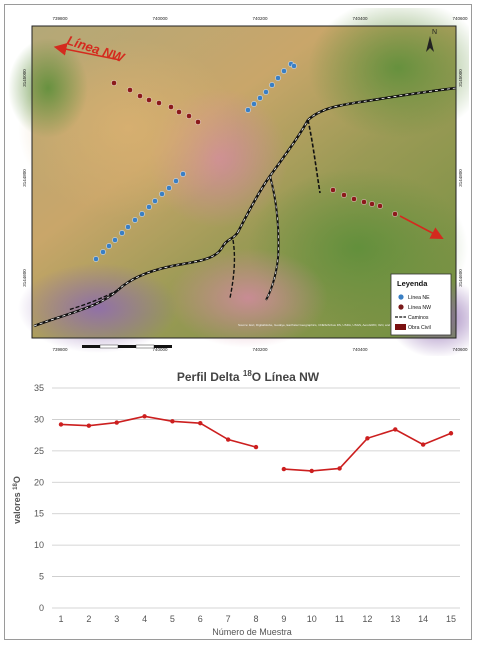 The height and width of the screenshot is (645, 477). I want to click on scale-bar, so click(127, 346).